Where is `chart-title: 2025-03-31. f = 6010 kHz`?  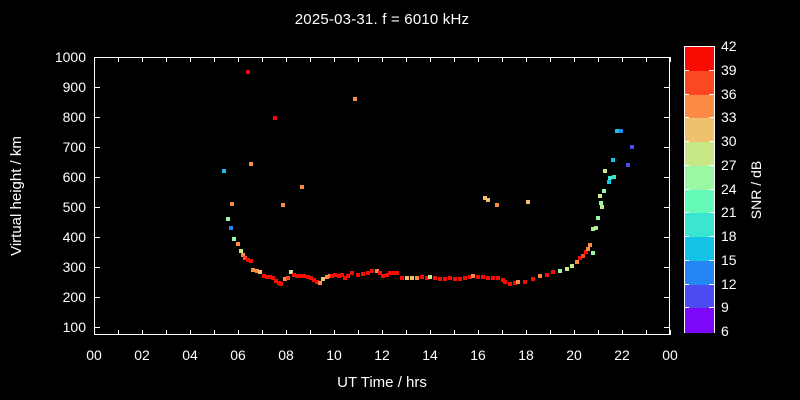
chart-title: 2025-03-31. f = 6010 kHz is located at coordinates (382, 19).